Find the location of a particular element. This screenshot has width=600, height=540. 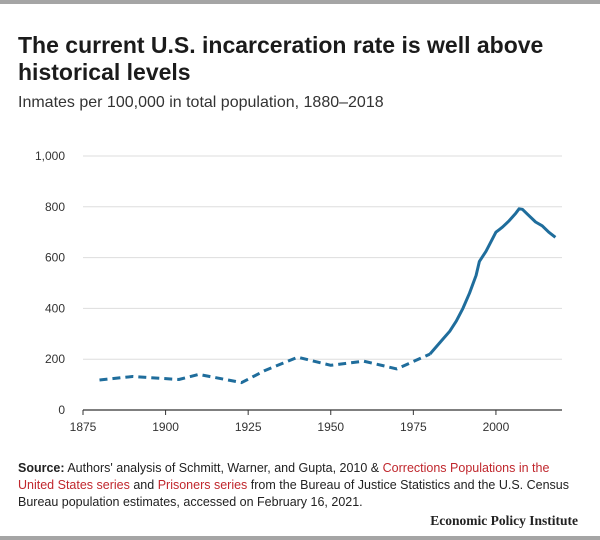

y-tick-label: 600 is located at coordinates (55, 258).